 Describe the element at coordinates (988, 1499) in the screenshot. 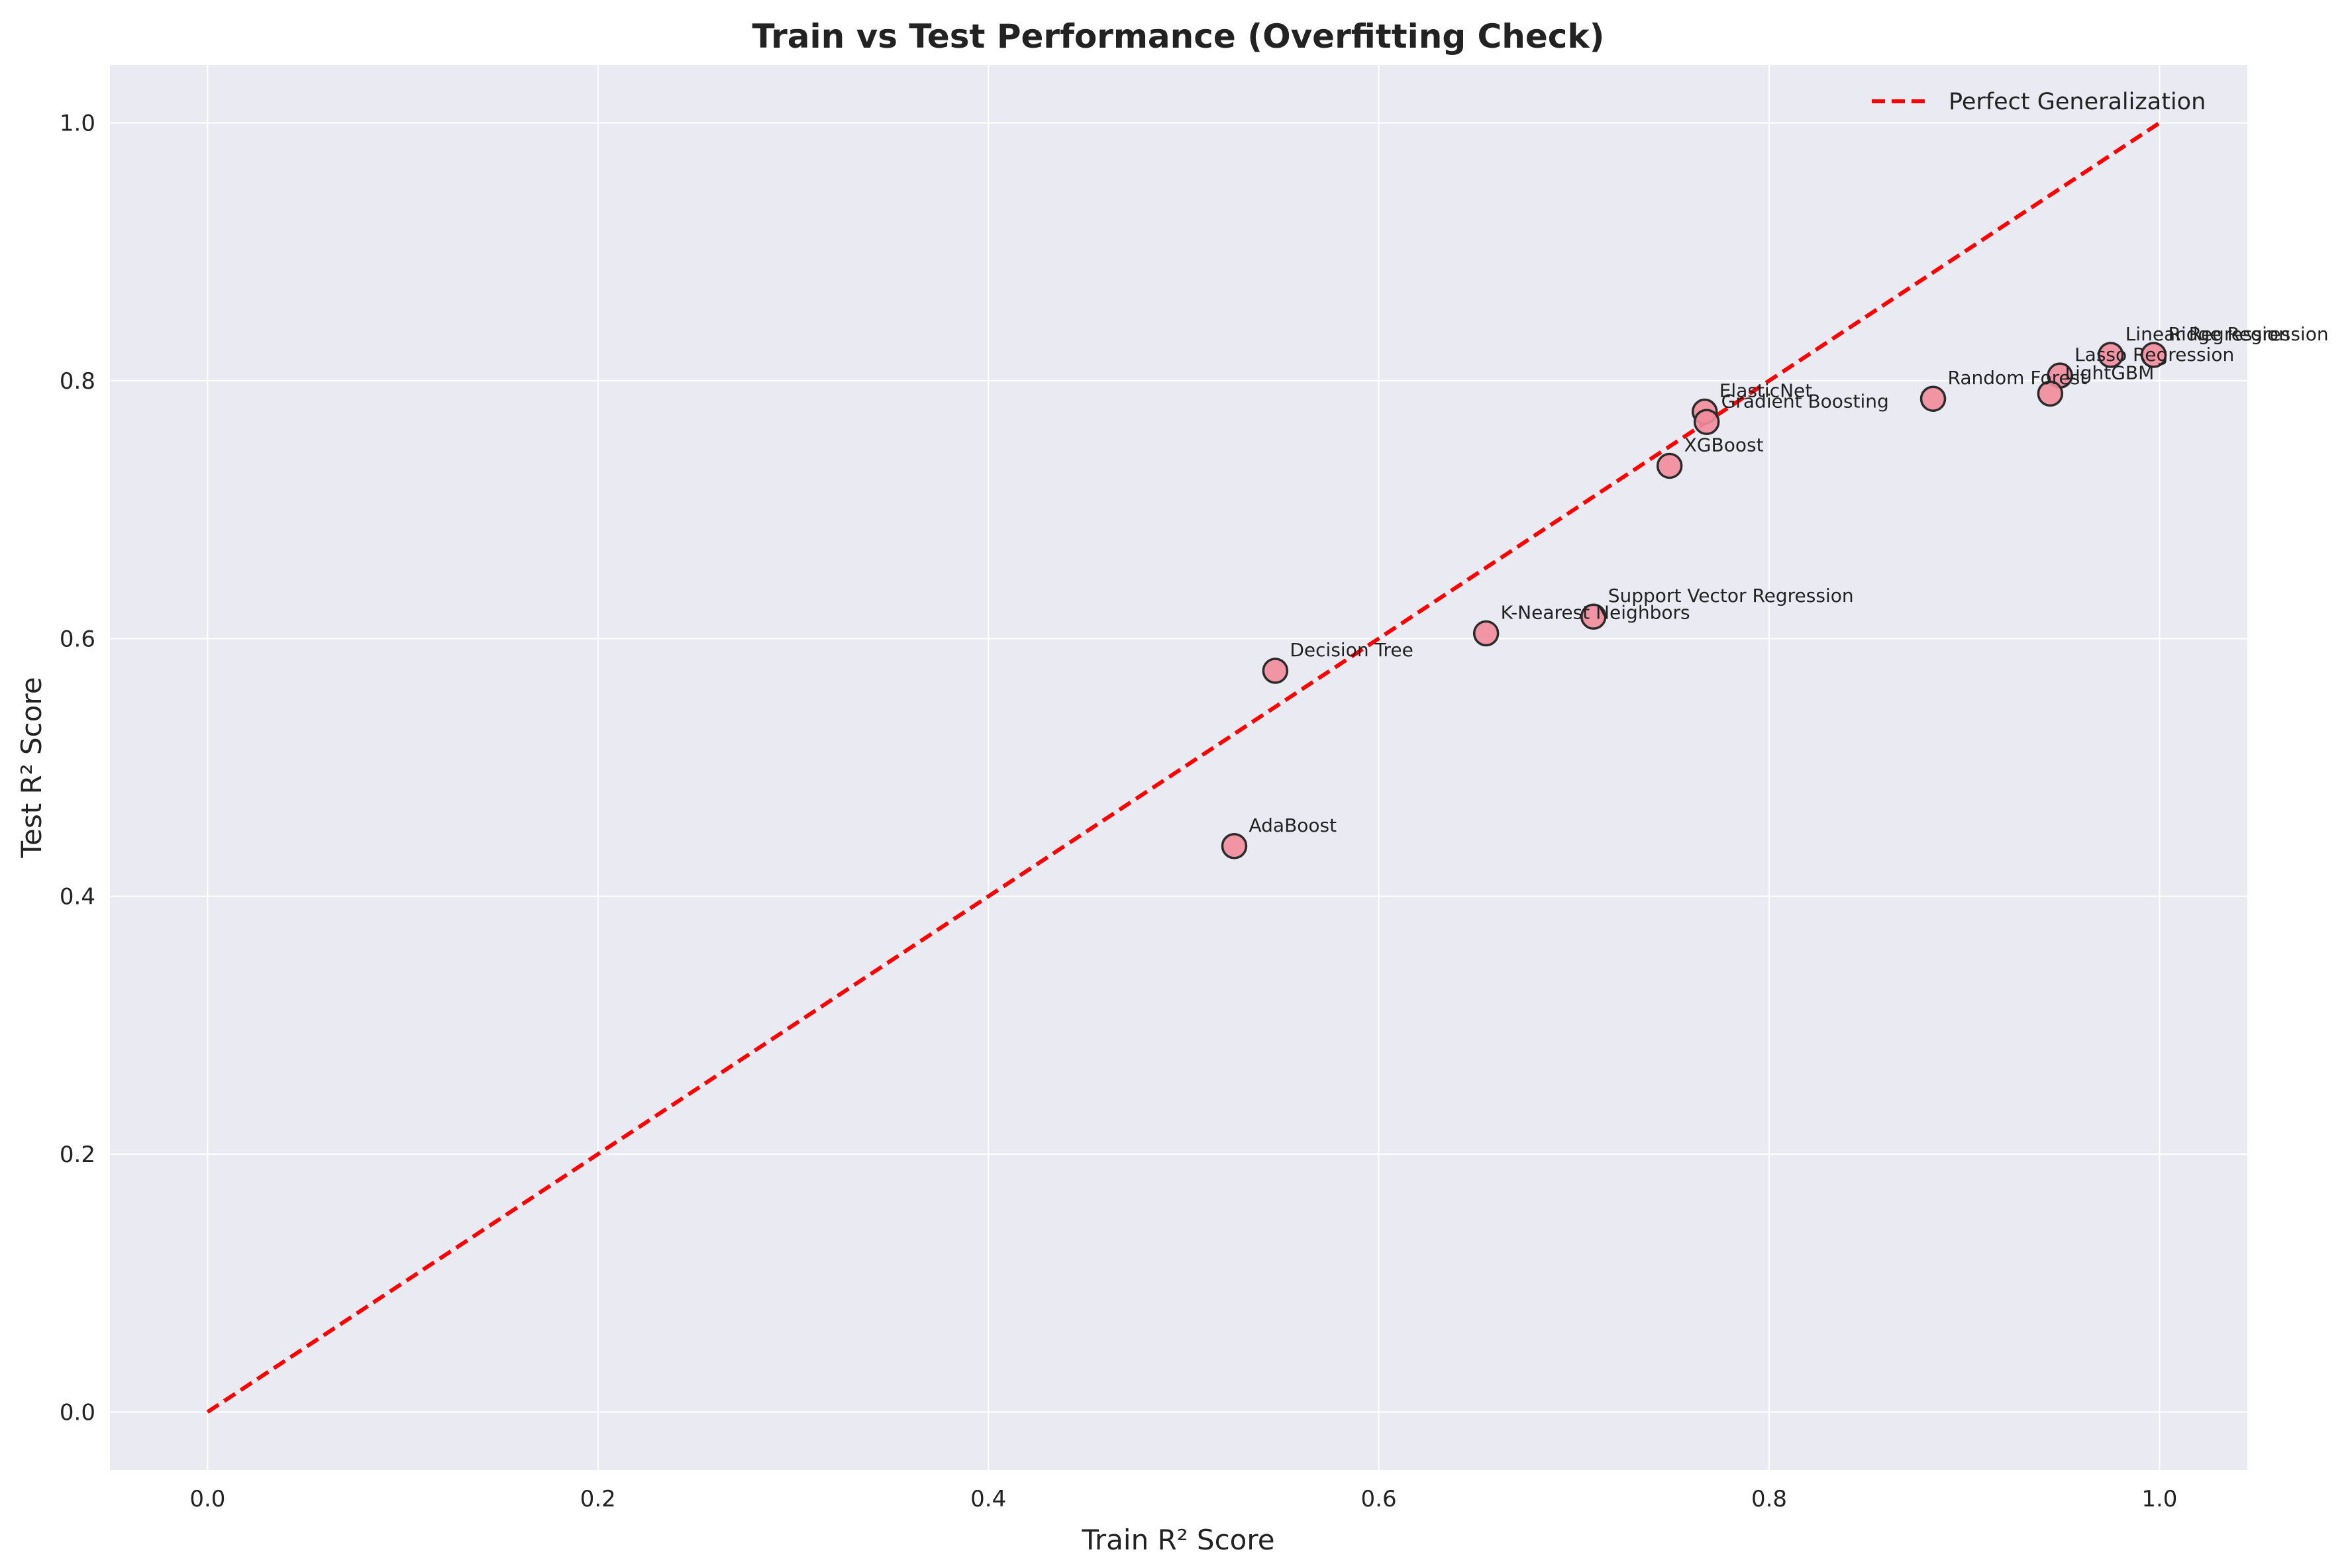

I see `x-tick-label: 0.4` at that location.